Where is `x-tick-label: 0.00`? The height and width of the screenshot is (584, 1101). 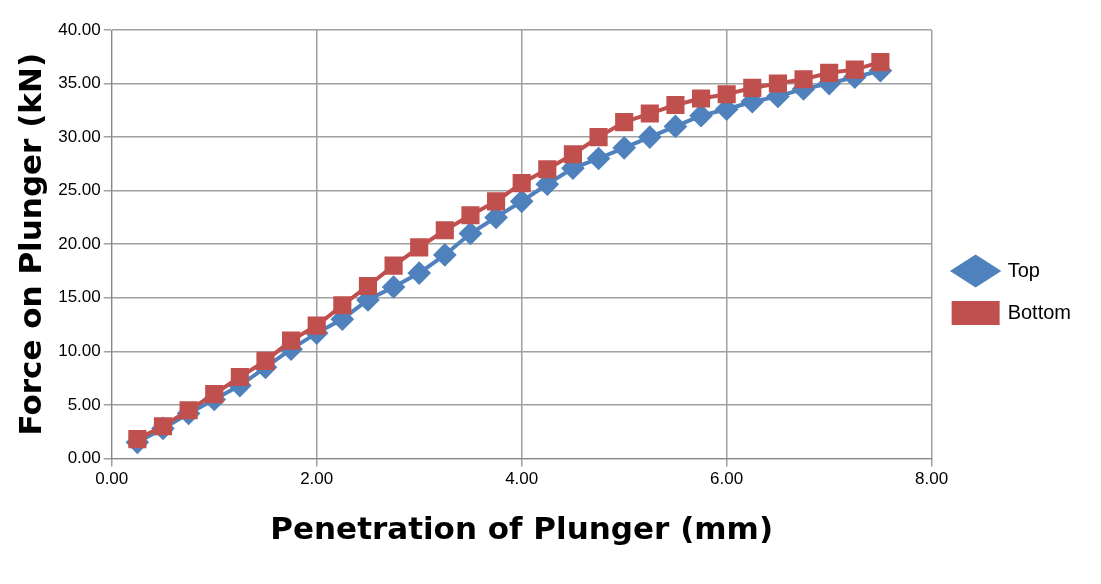
x-tick-label: 0.00 is located at coordinates (112, 479).